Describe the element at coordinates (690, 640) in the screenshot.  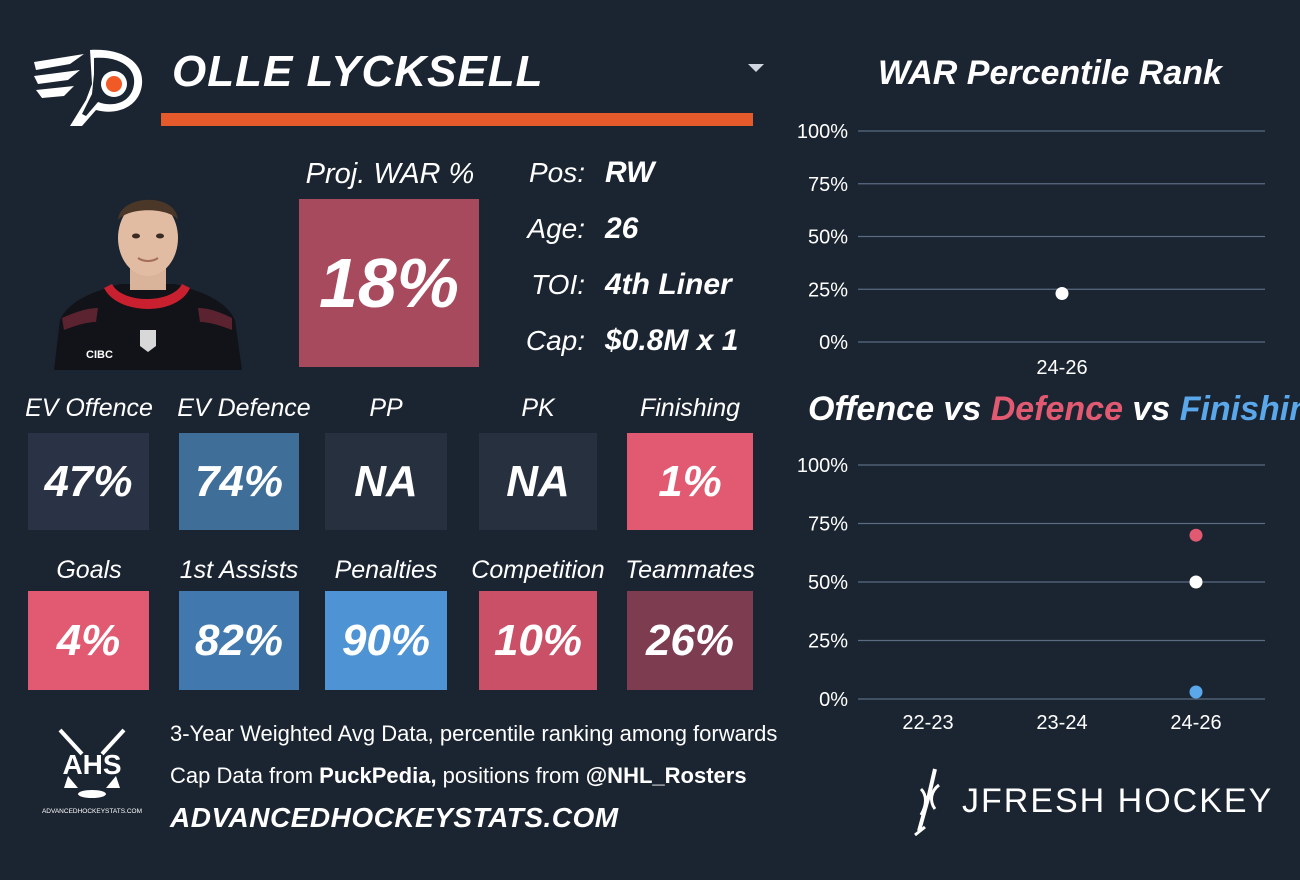
I see `stat-box-teammates: 26%` at that location.